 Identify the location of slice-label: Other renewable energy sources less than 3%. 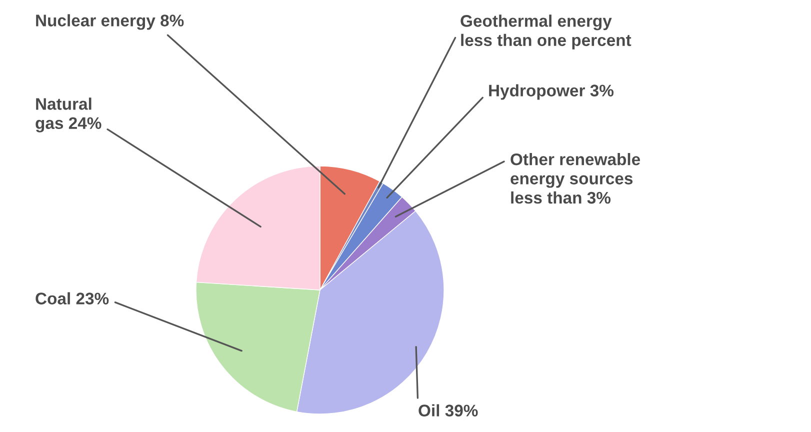
(575, 178).